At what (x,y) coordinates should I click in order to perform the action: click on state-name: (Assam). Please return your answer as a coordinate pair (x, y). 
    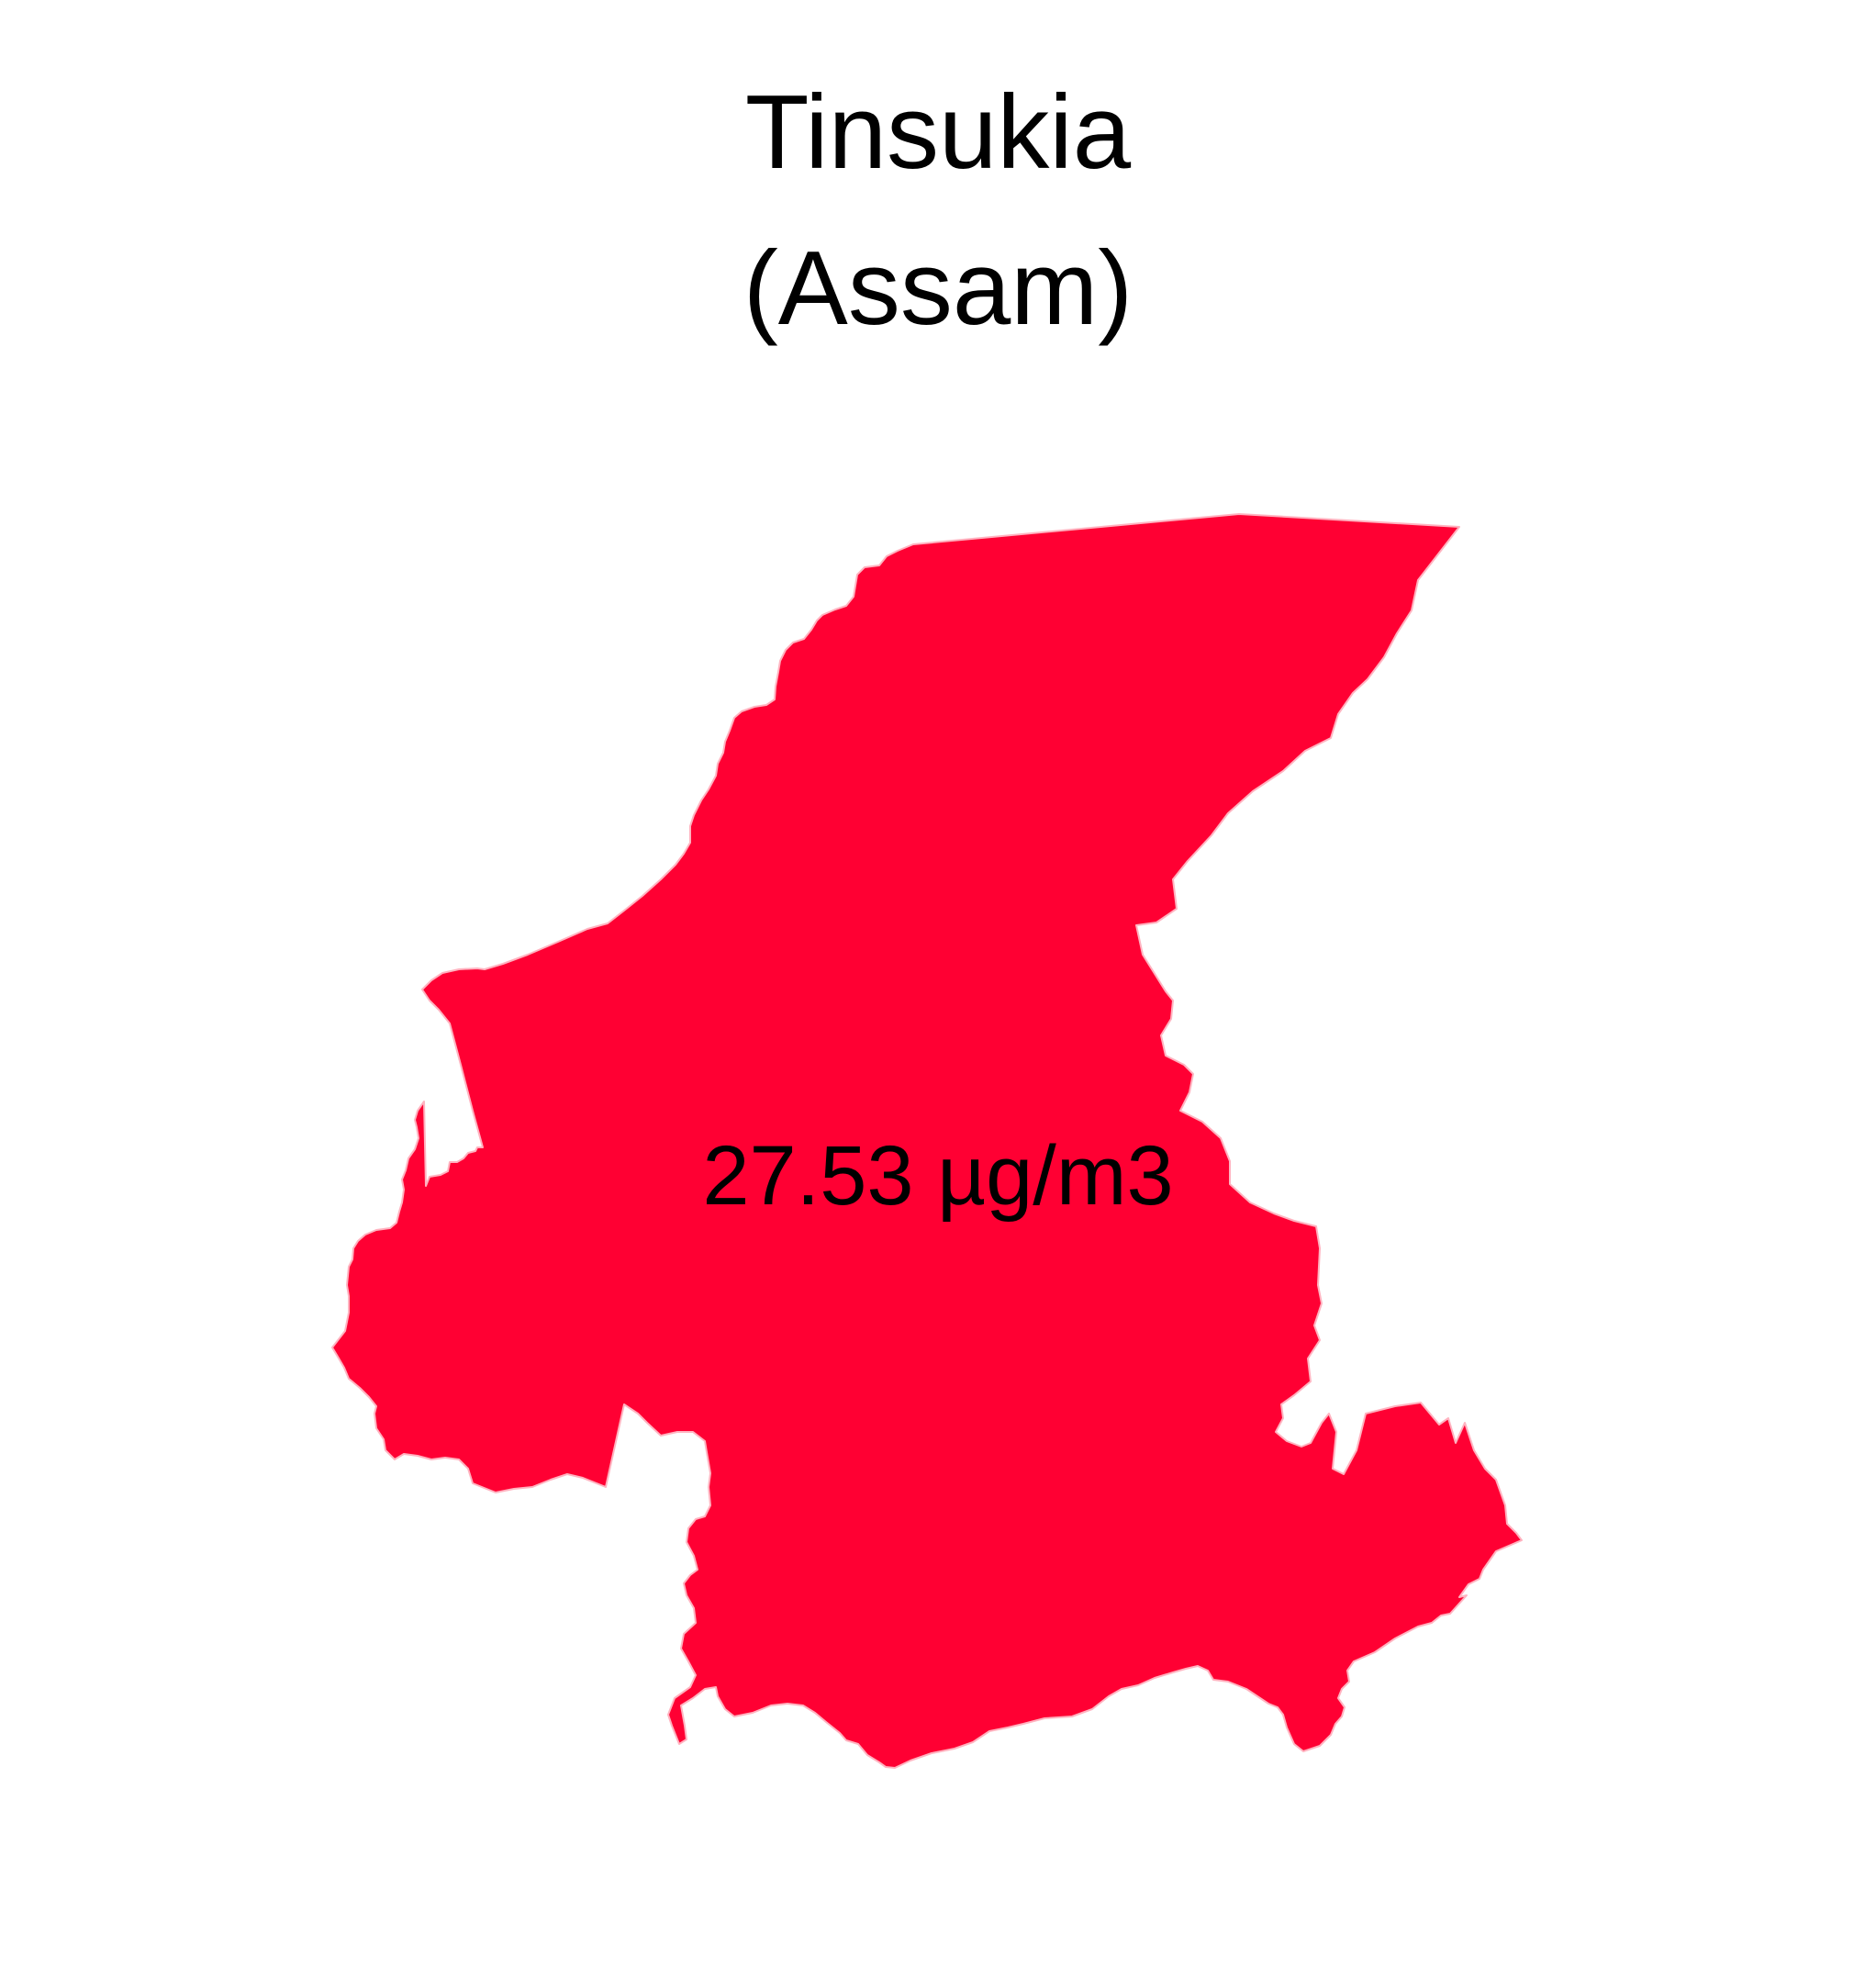
    Looking at the image, I should click on (938, 288).